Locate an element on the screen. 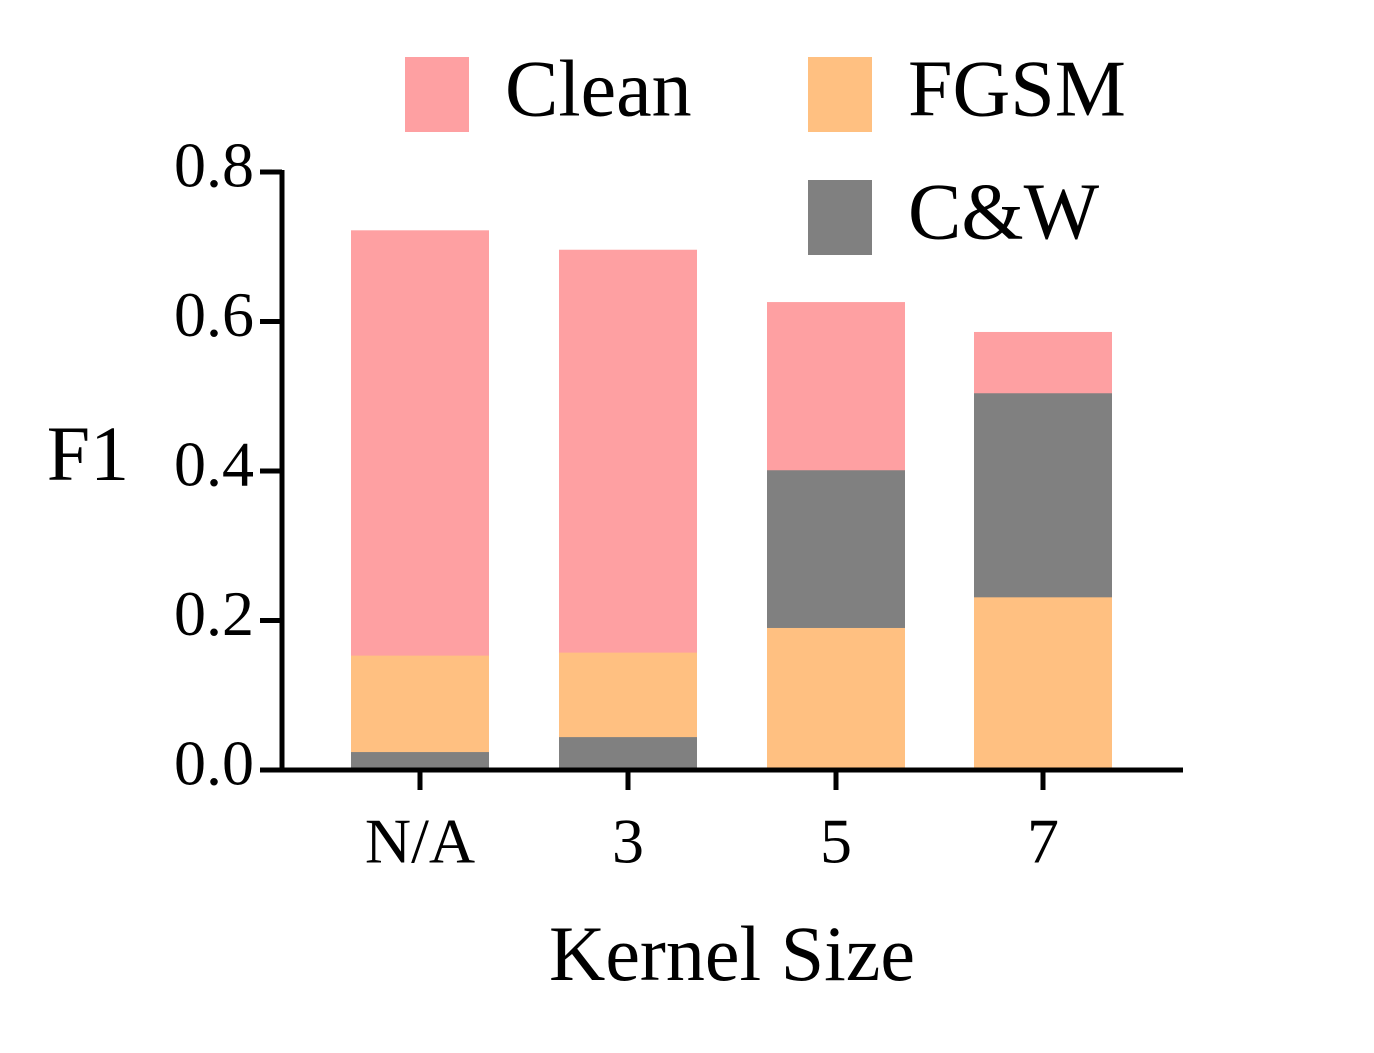 Image resolution: width=1374 pixels, height=1053 pixels. y-tick-label: 0.6 is located at coordinates (214, 314).